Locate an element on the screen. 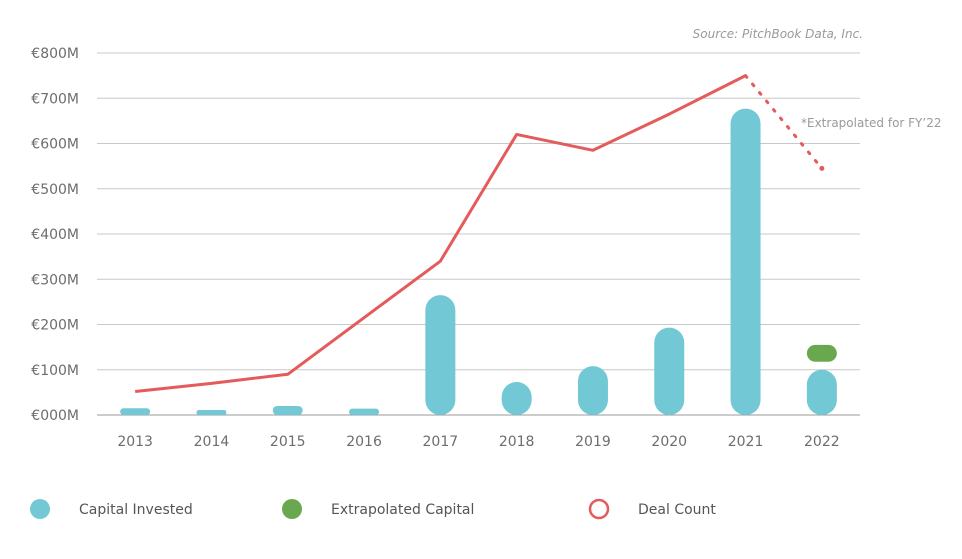 Image resolution: width=962 pixels, height=559 pixels. x-tick-label: 2022 is located at coordinates (822, 442).